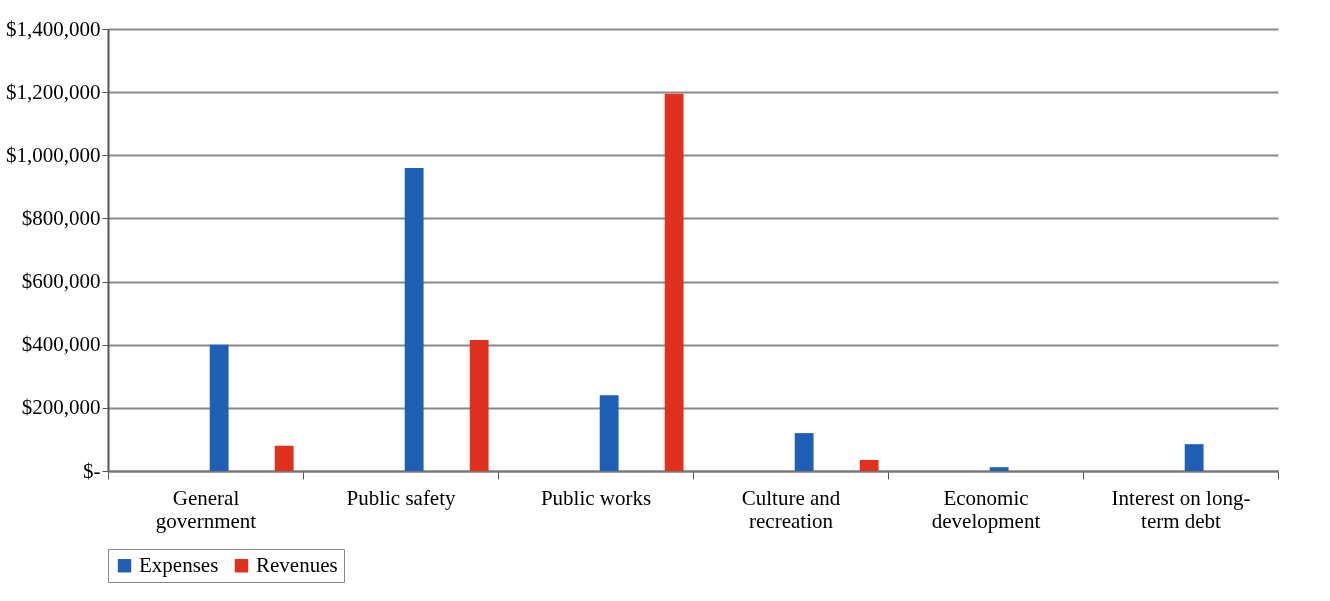  What do you see at coordinates (791, 509) in the screenshot?
I see `x-tick-label: Culture and recreation` at bounding box center [791, 509].